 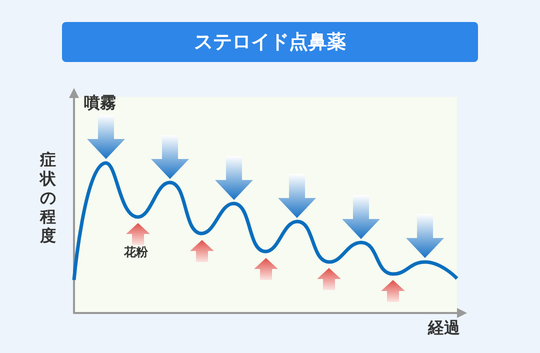 I want to click on chart-title: ステロイド点鼻薬, so click(x=270, y=42).